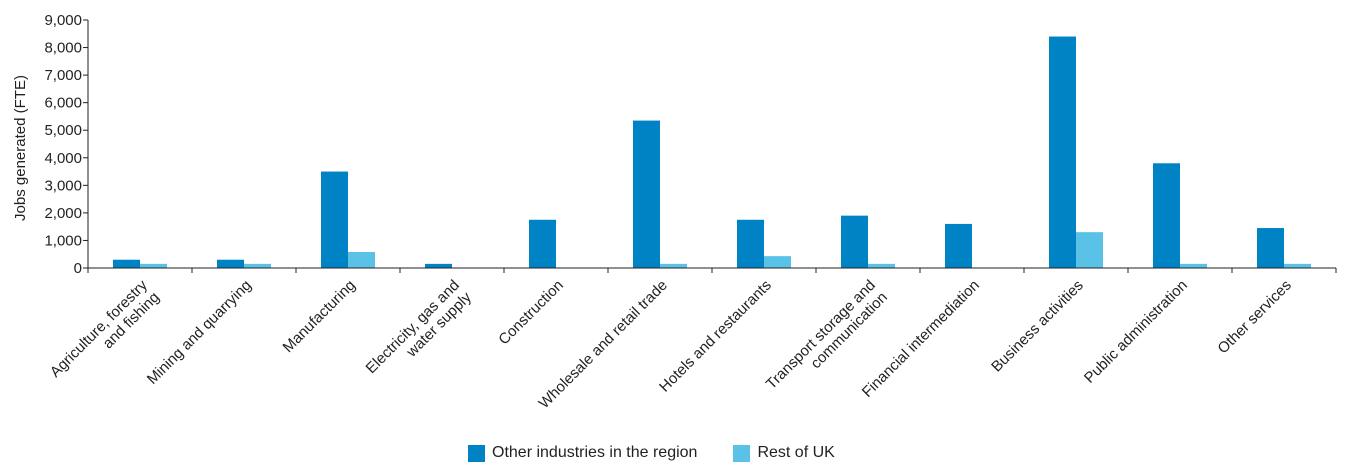 The height and width of the screenshot is (462, 1346). I want to click on legend-item-series-1: Other industries in the region, so click(582, 453).